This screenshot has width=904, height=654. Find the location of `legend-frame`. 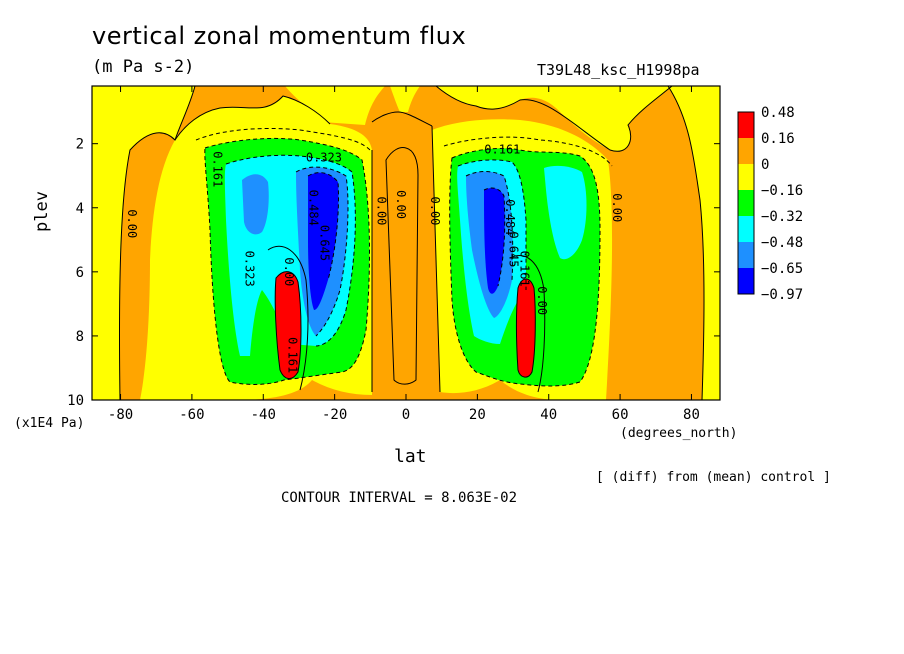

legend-frame is located at coordinates (746, 203).